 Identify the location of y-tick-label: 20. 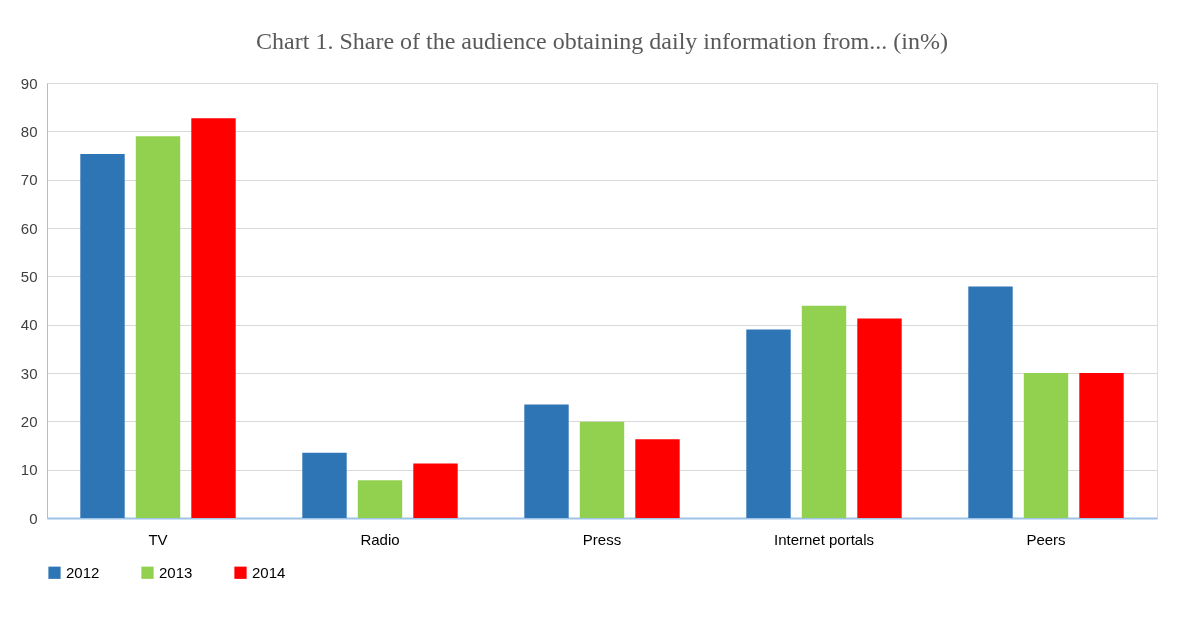
(29, 421).